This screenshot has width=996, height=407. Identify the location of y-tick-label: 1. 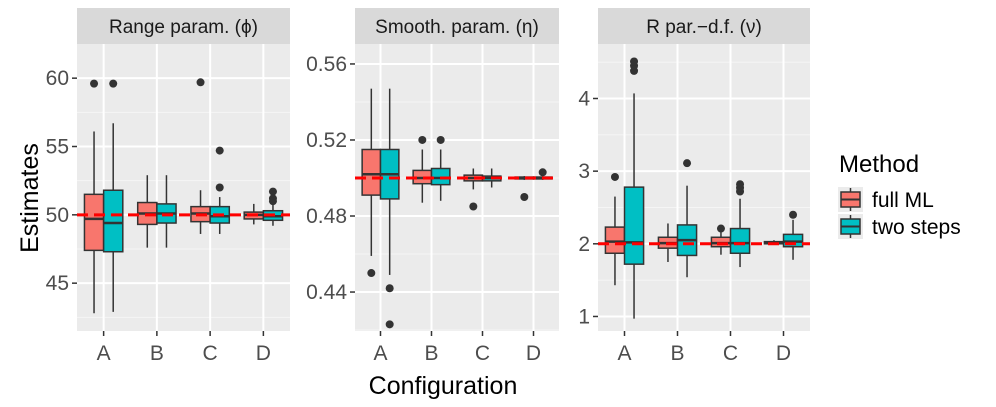
(584, 316).